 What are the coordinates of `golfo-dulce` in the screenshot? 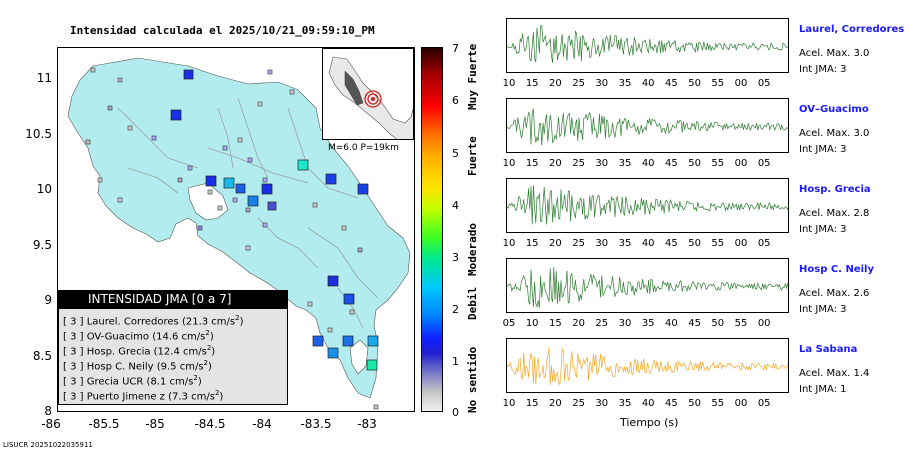 It's located at (359, 357).